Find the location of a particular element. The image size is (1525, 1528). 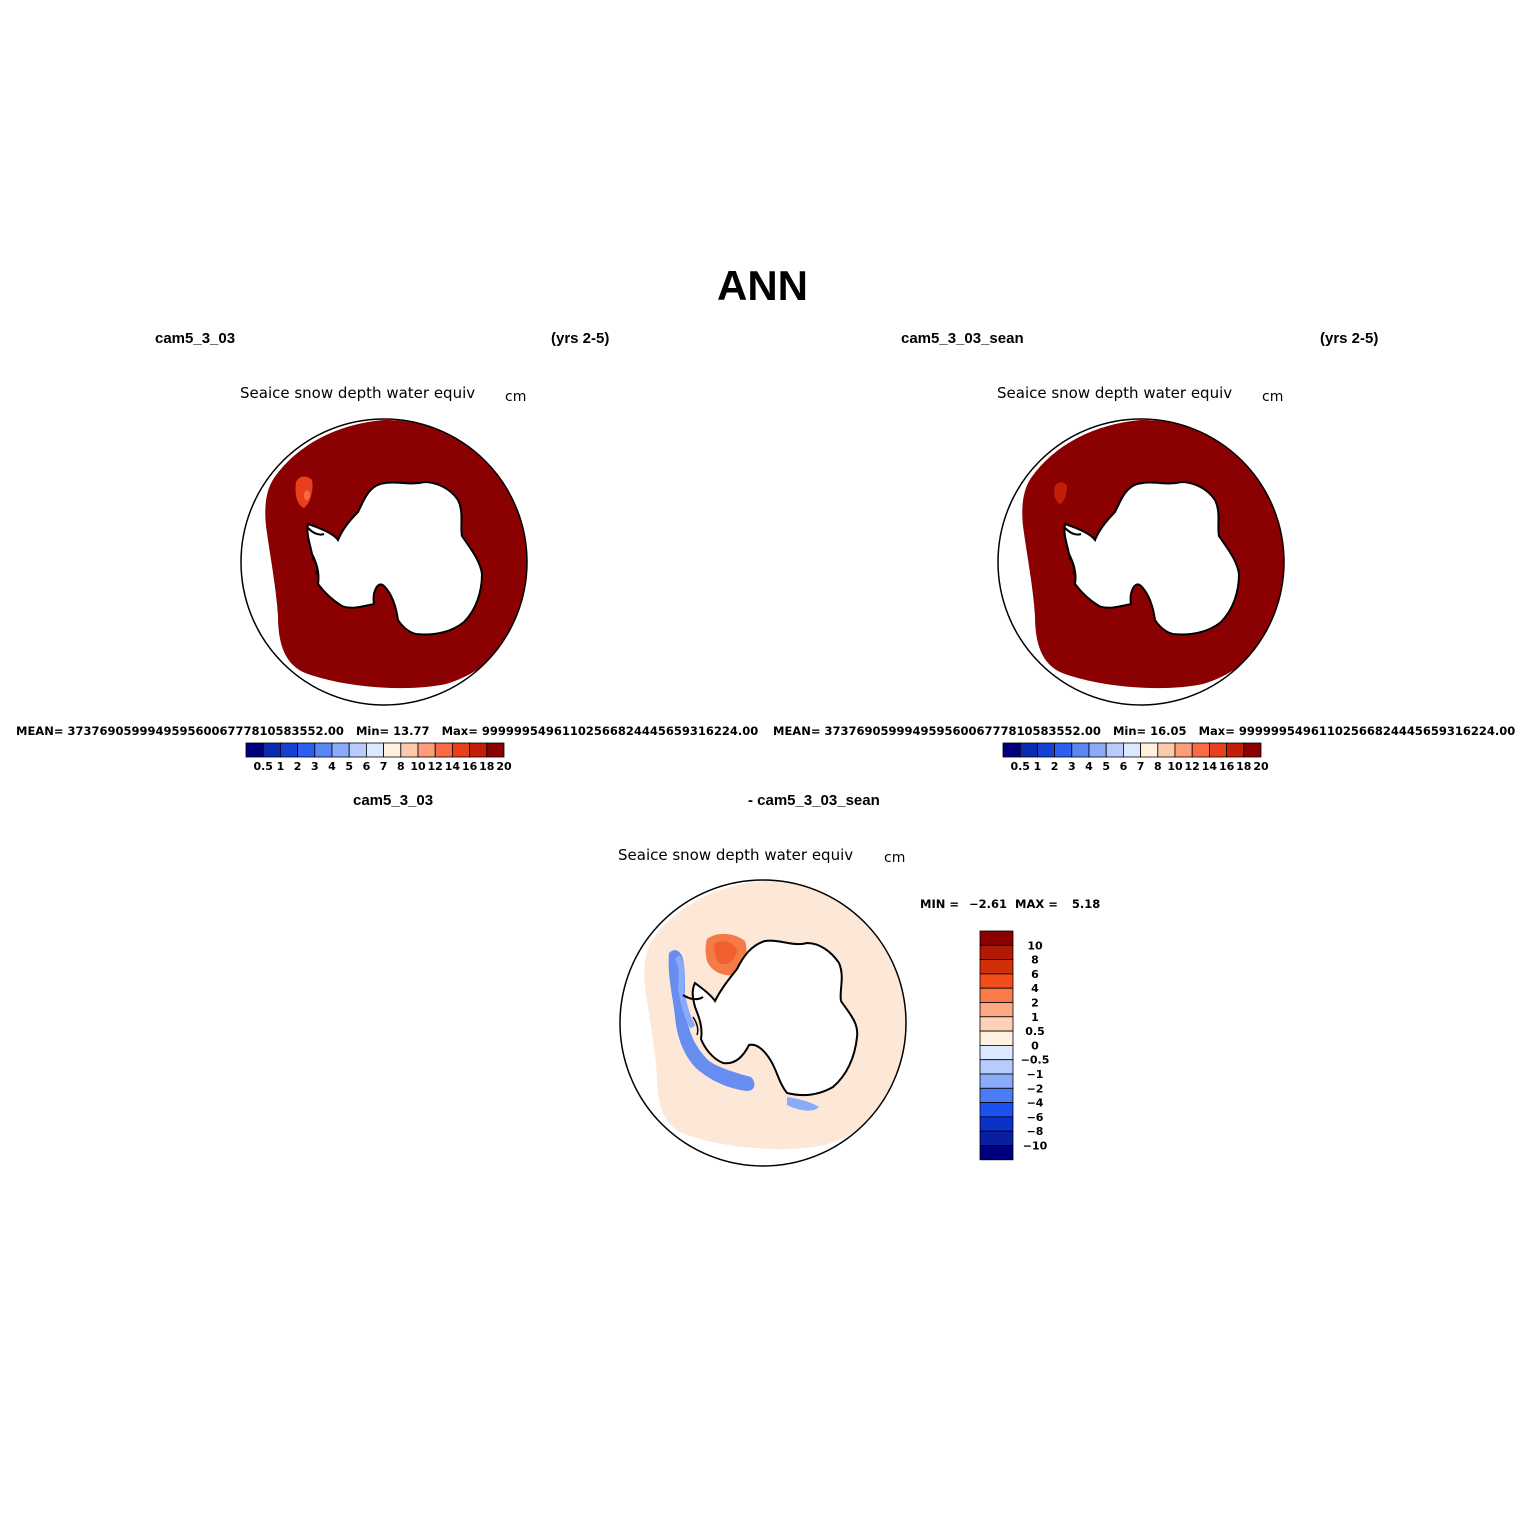

panel2-colorbar-tick: 1 is located at coordinates (1038, 766).